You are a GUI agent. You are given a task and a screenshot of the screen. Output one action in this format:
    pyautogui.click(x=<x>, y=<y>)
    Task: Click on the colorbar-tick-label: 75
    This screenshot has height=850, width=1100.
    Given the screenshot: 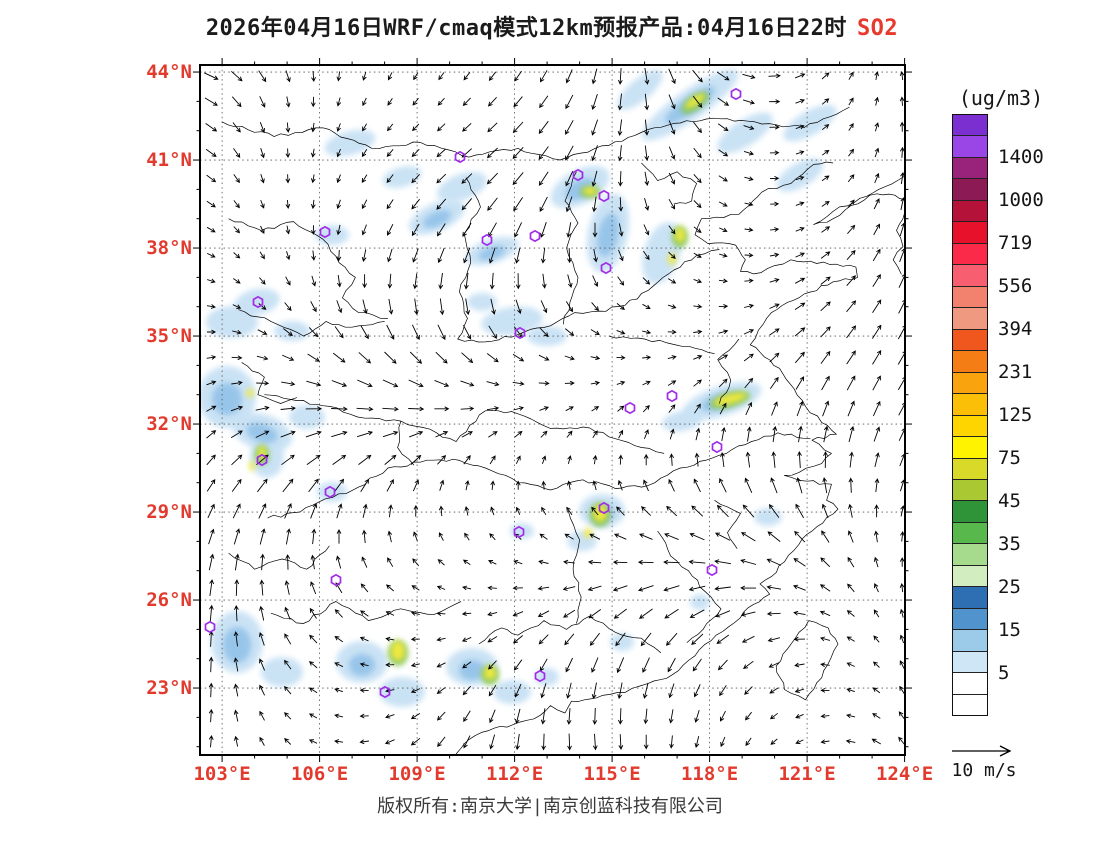 What is the action you would take?
    pyautogui.click(x=1009, y=458)
    